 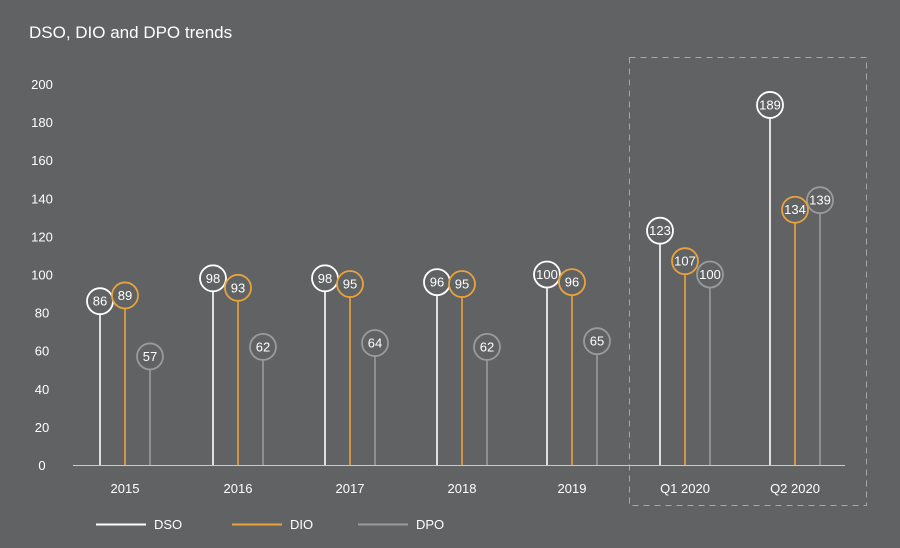 I want to click on legend-item-dpo: DPO, so click(x=401, y=524).